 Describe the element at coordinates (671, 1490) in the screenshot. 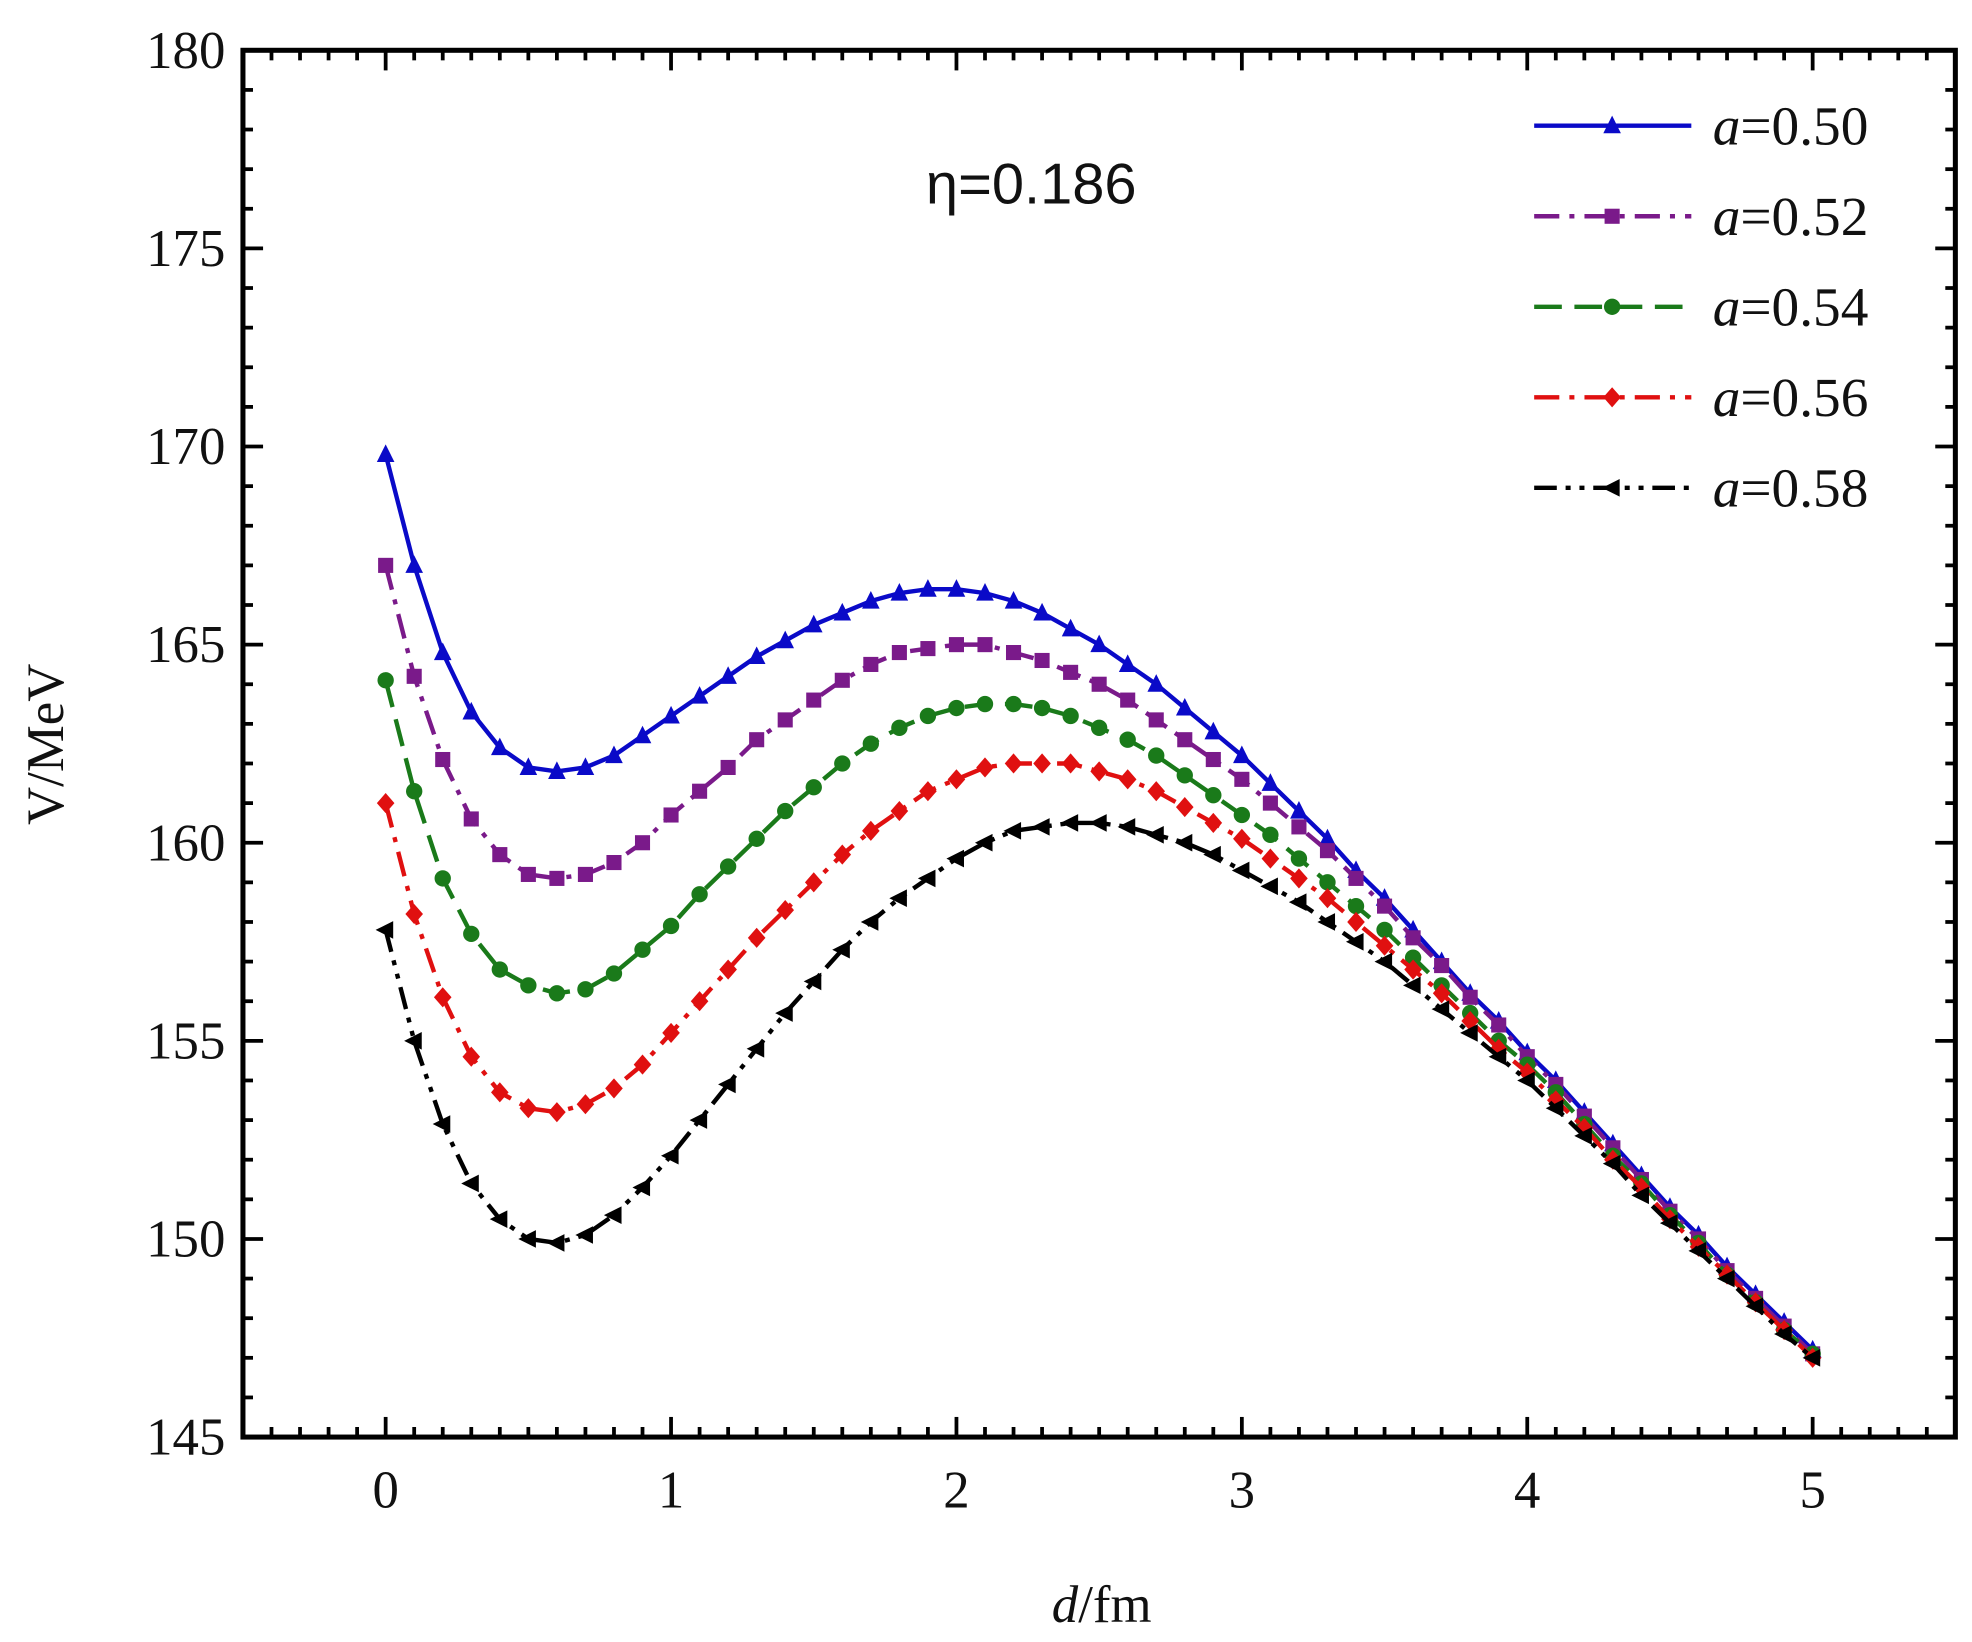

I see `x-tick-label: 1` at that location.